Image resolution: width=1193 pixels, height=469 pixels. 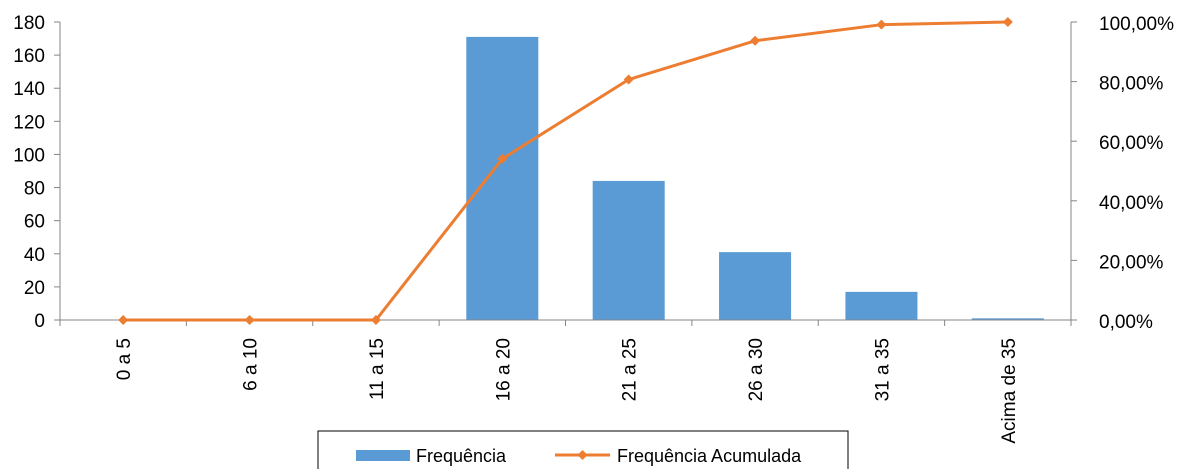 What do you see at coordinates (709, 456) in the screenshot?
I see `legend-label-line: Frequência Acumulada` at bounding box center [709, 456].